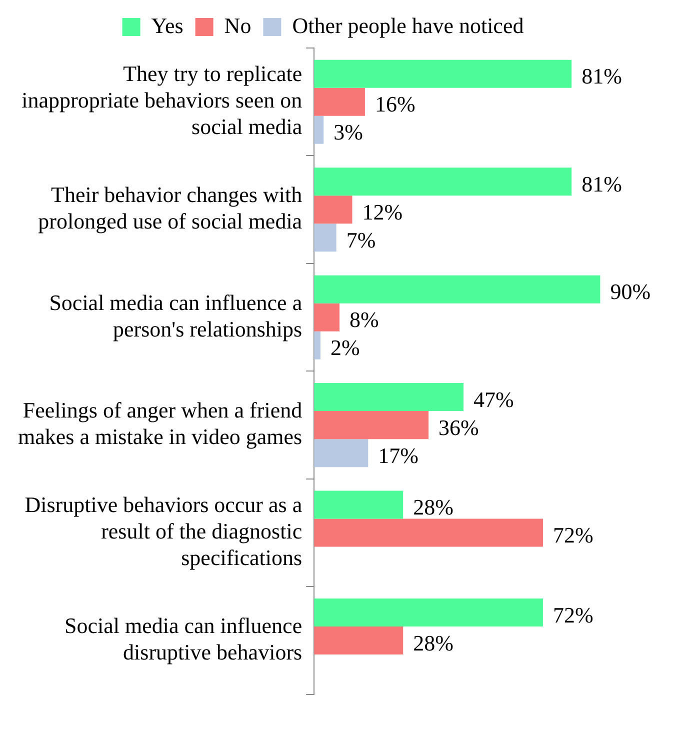 Image resolution: width=694 pixels, height=738 pixels. What do you see at coordinates (160, 424) in the screenshot?
I see `y-tick-label: Feelings of anger when a friend makes a mistake in video games` at bounding box center [160, 424].